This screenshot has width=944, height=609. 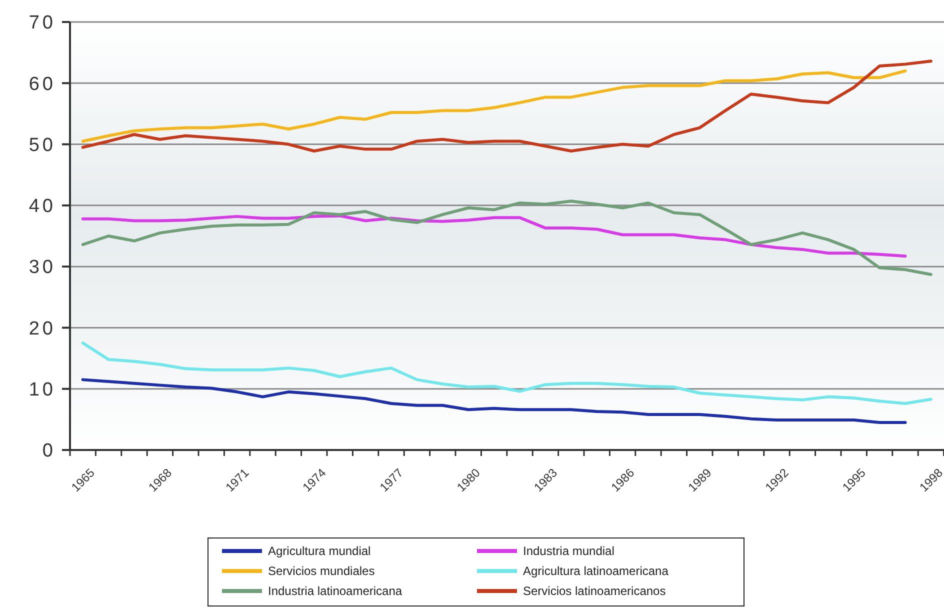 What do you see at coordinates (42, 267) in the screenshot?
I see `y-tick-label: 30` at bounding box center [42, 267].